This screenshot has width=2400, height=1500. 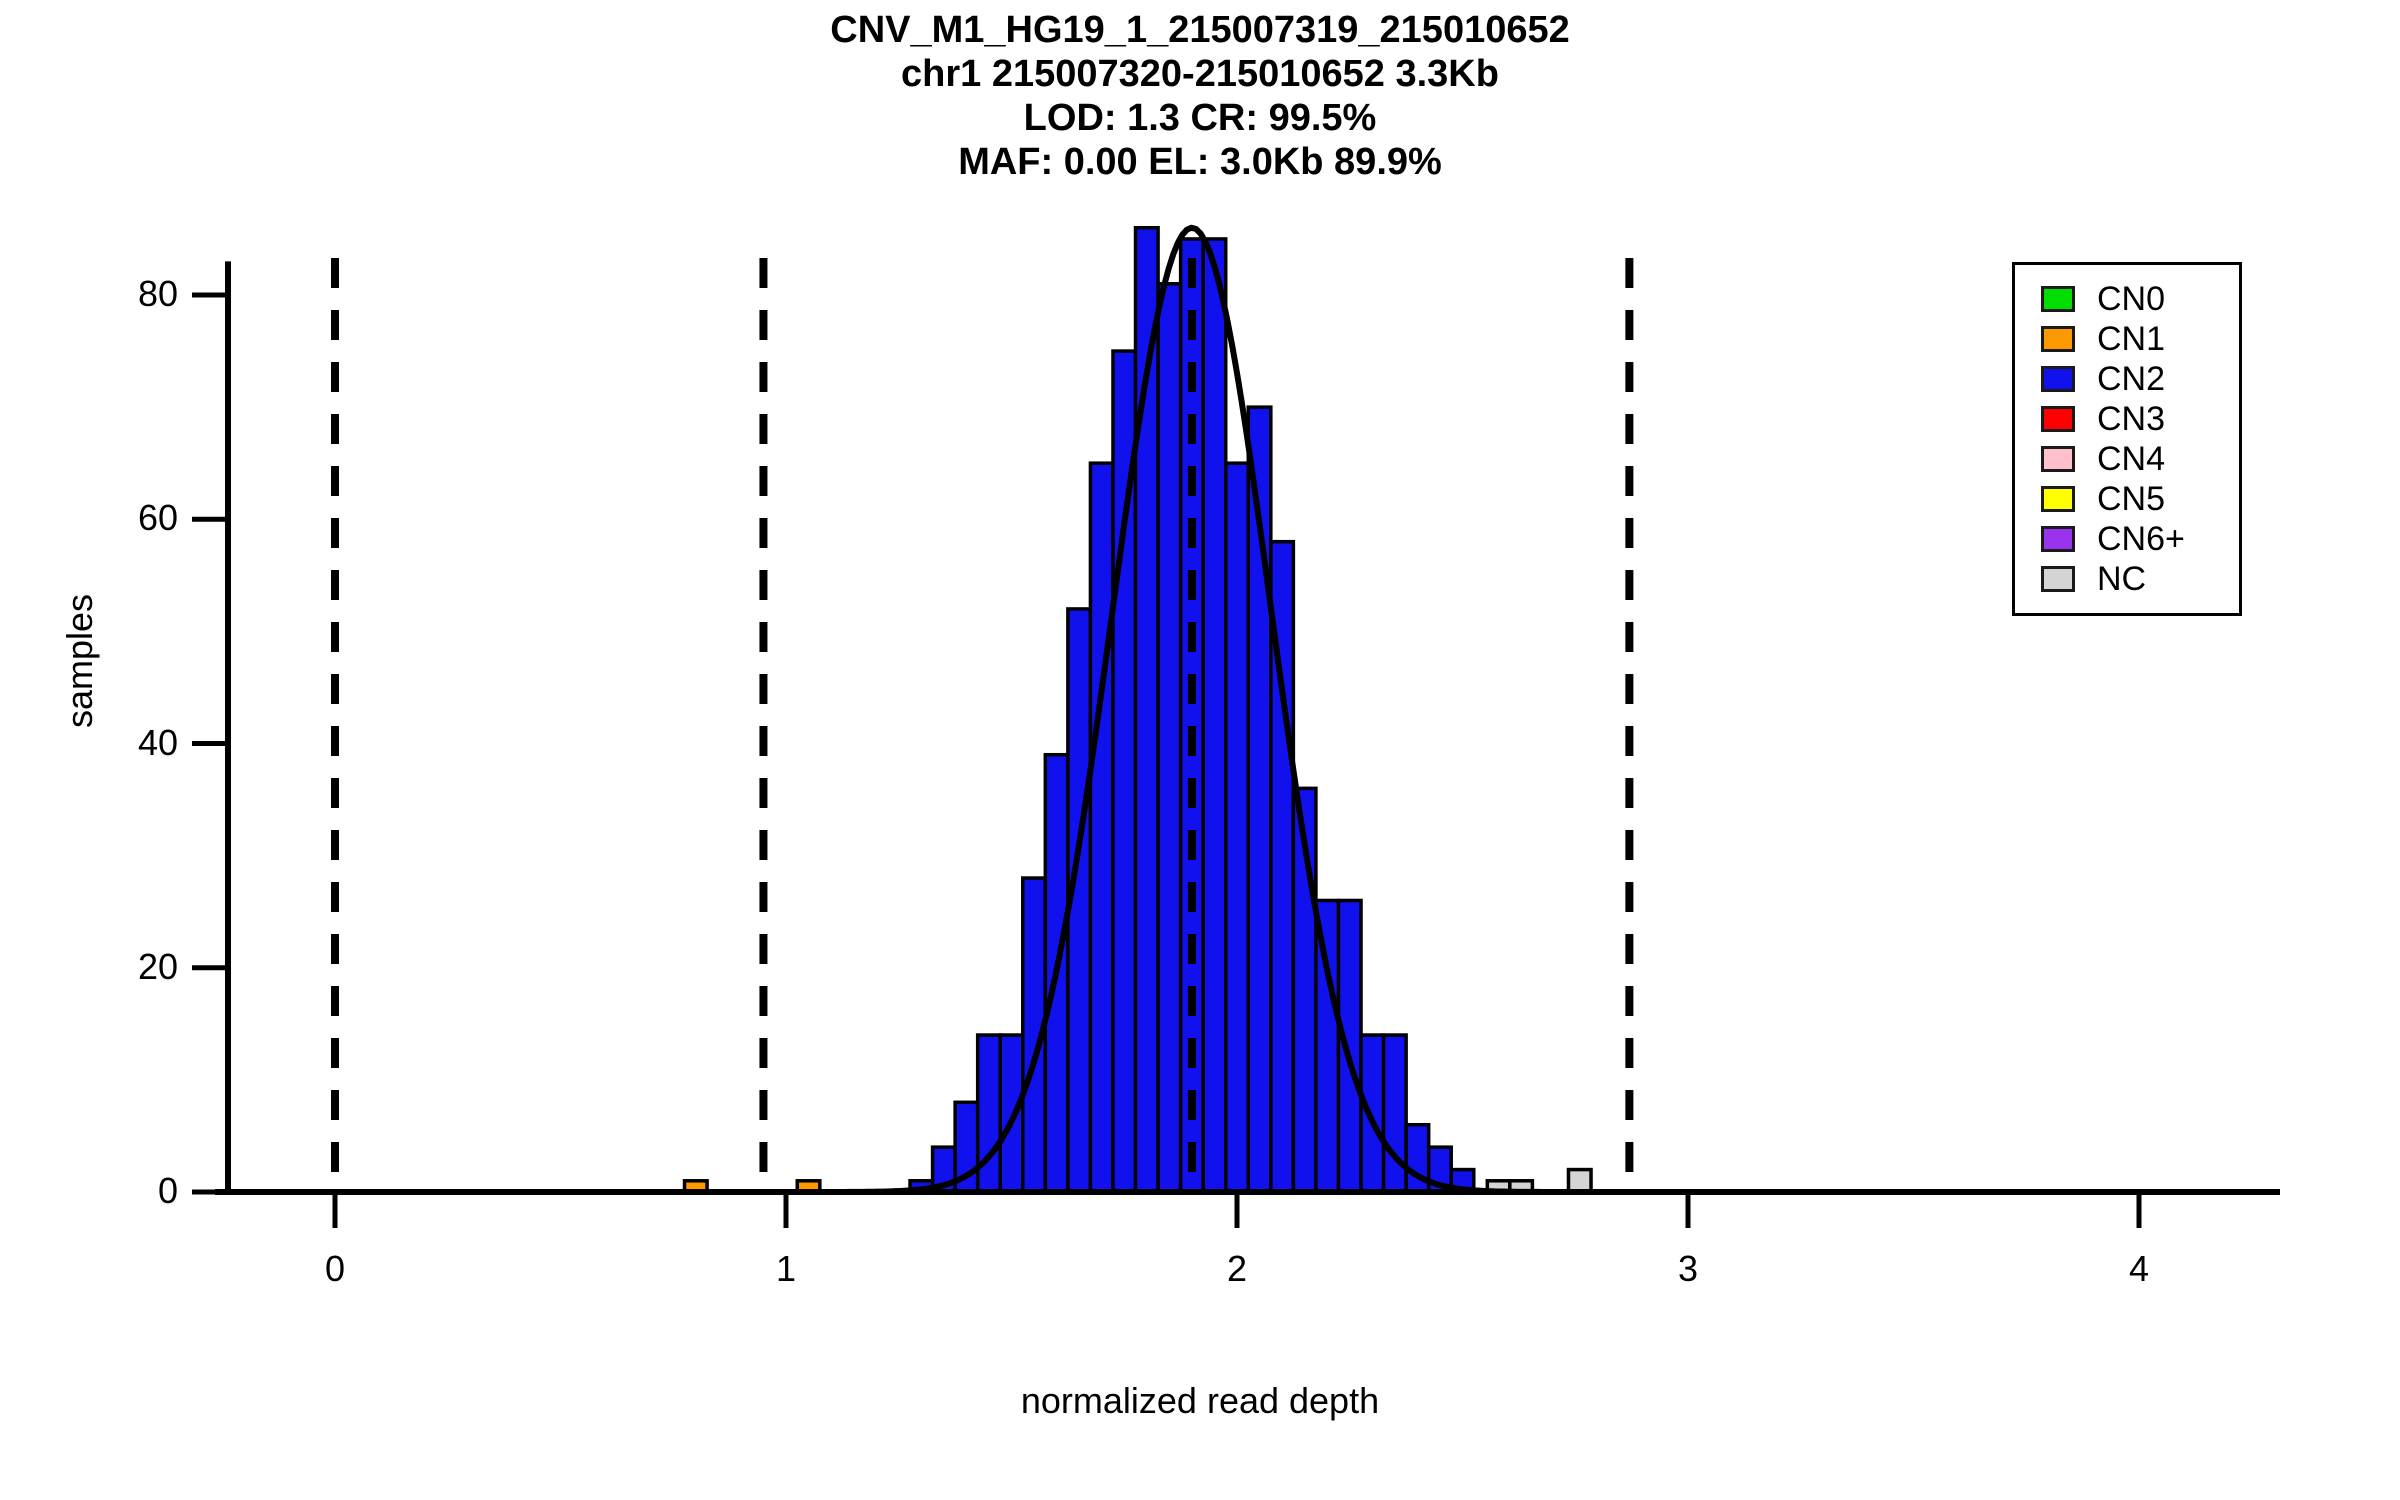 What do you see at coordinates (1200, 30) in the screenshot?
I see `title-line-1: CNV_M1_HG19_1_215007319_215010652` at bounding box center [1200, 30].